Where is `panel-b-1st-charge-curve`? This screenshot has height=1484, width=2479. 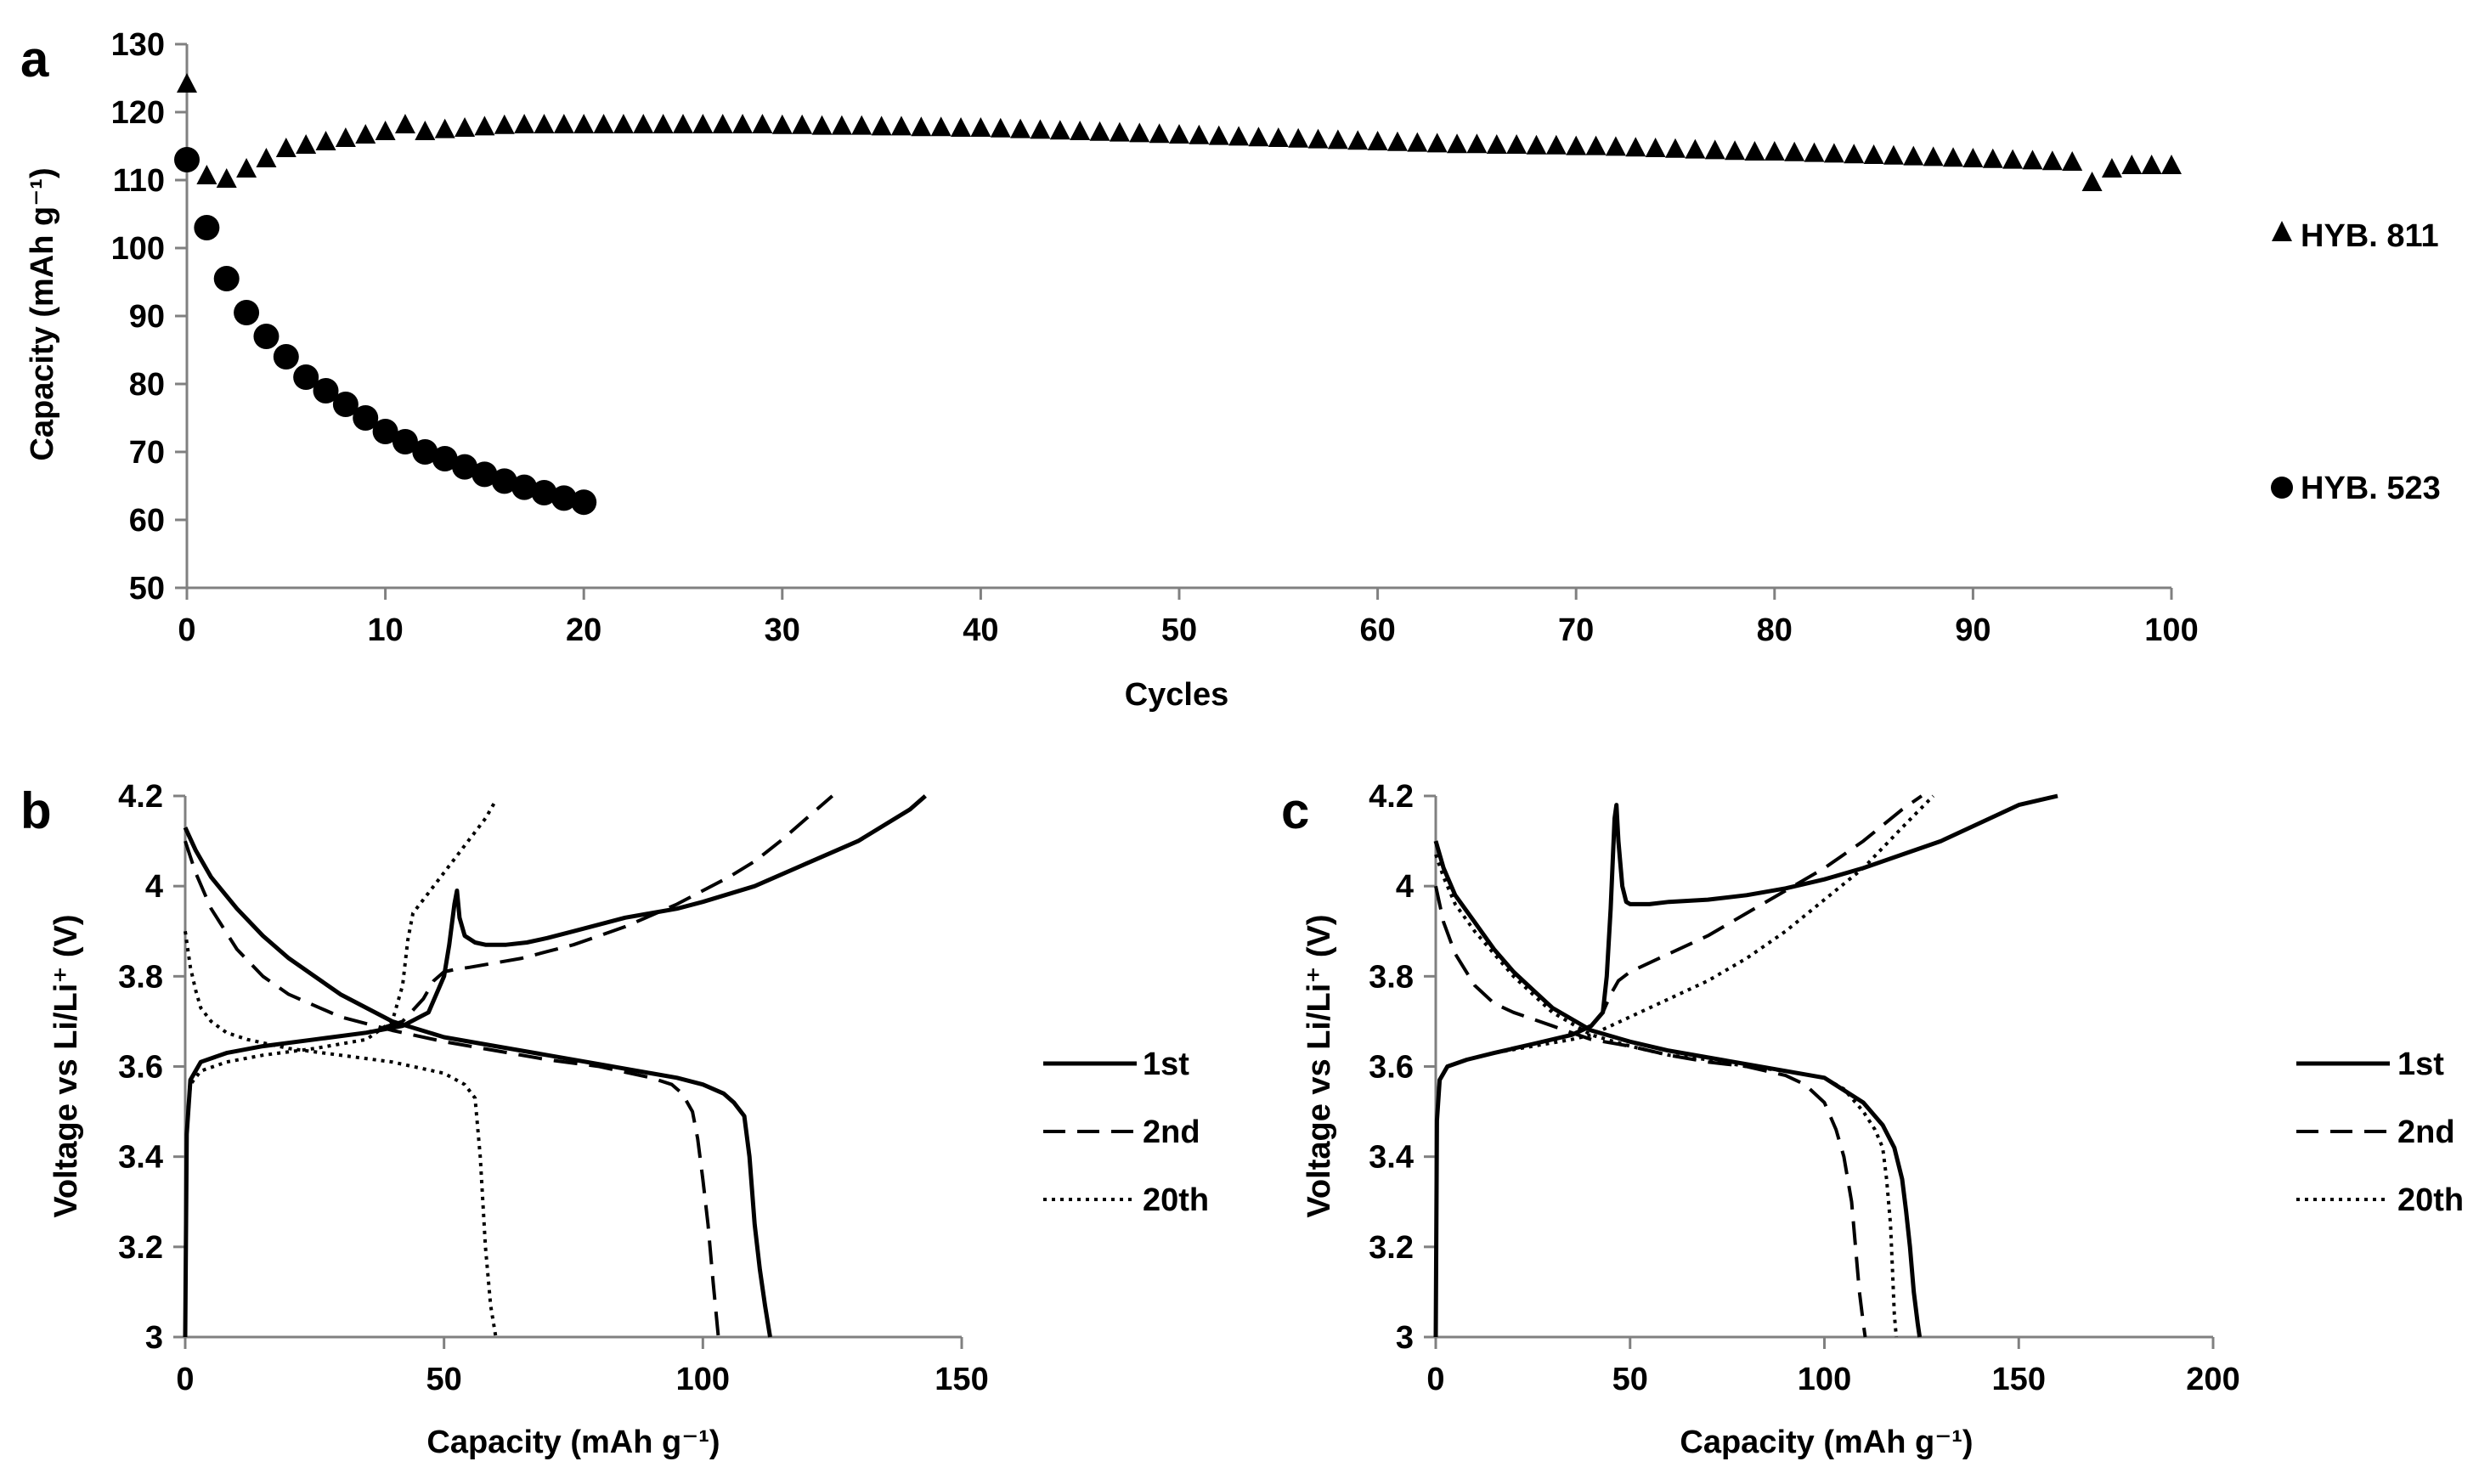
panel-b-1st-charge-curve is located at coordinates (555, 1066).